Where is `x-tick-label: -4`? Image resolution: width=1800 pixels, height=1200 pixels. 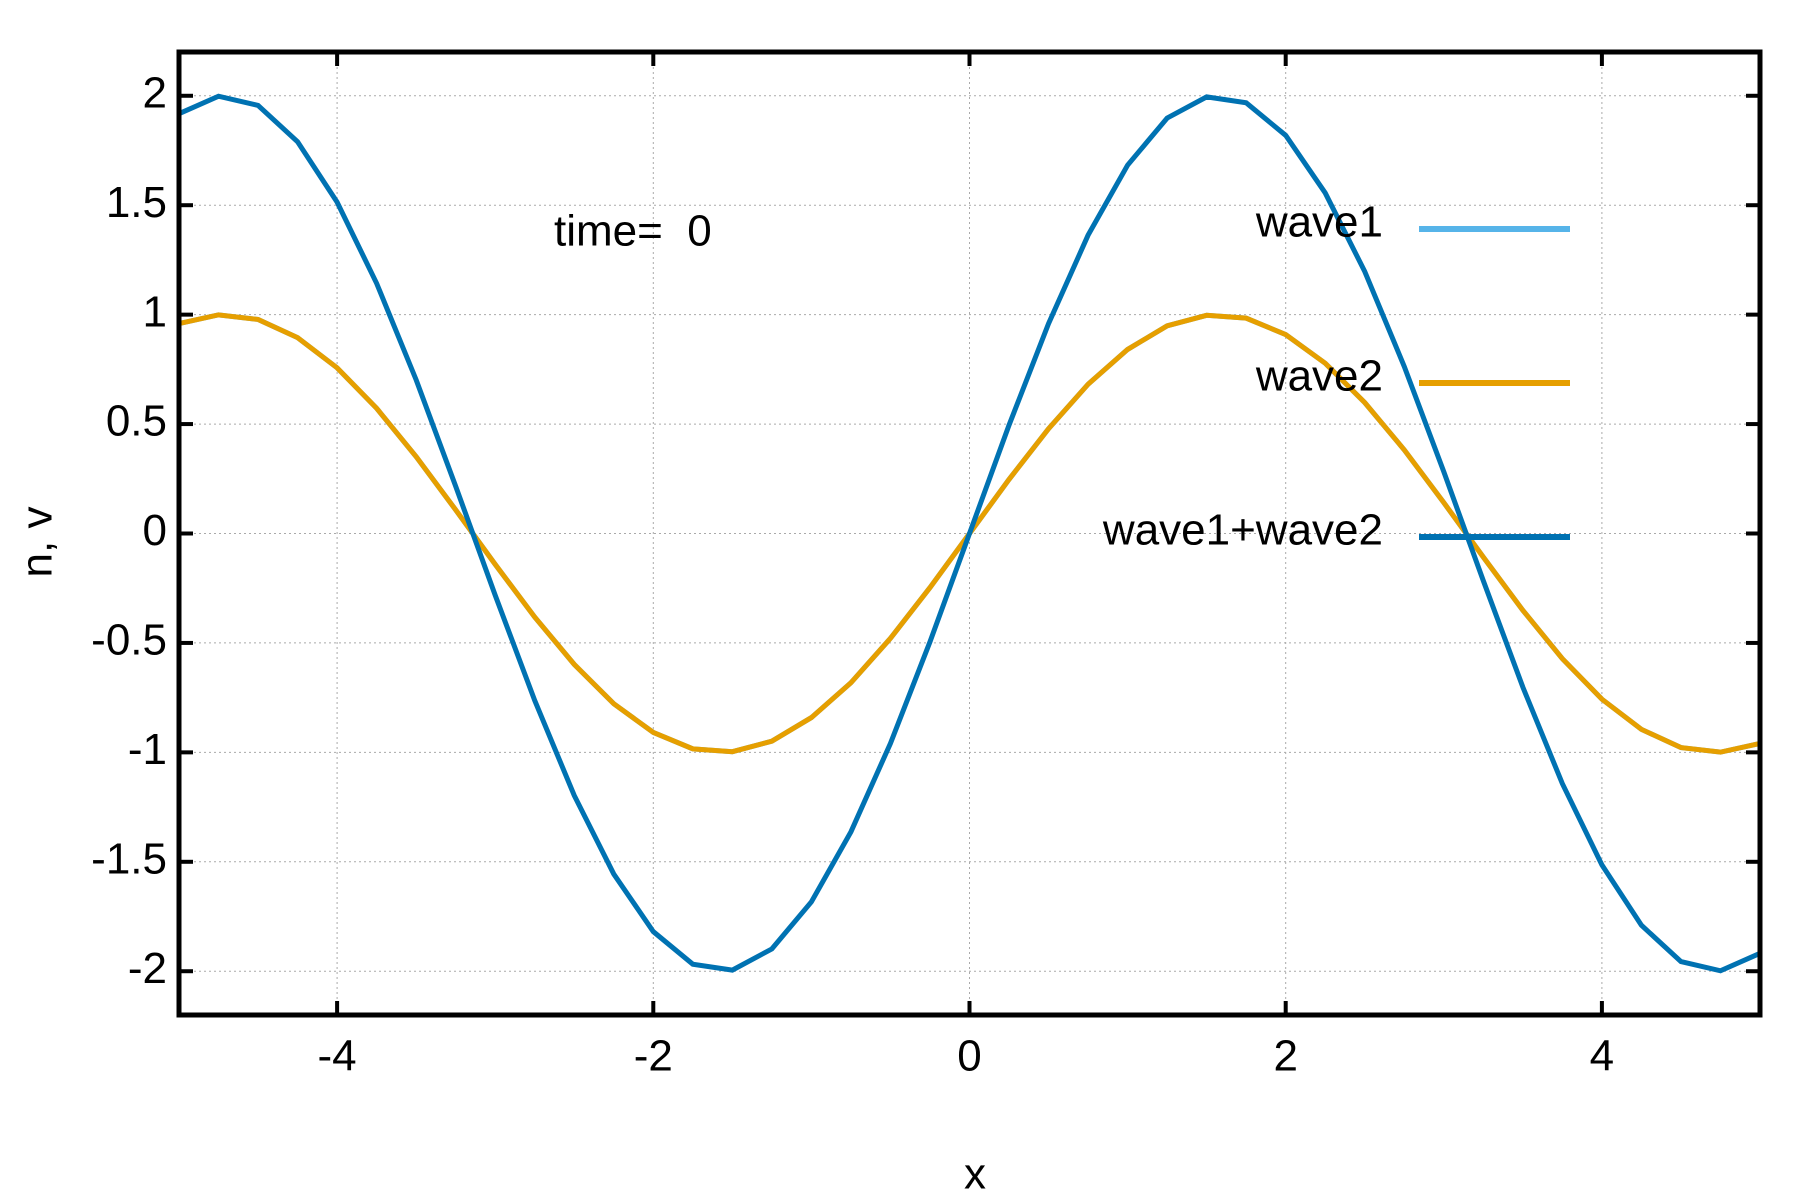
x-tick-label: -4 is located at coordinates (337, 1056).